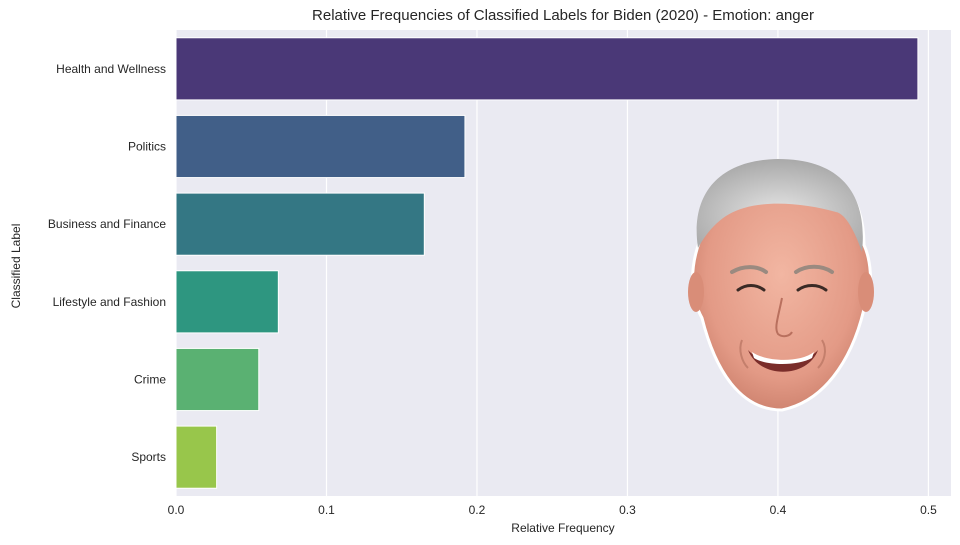  Describe the element at coordinates (147, 147) in the screenshot. I see `y-tick-label: Politics` at that location.